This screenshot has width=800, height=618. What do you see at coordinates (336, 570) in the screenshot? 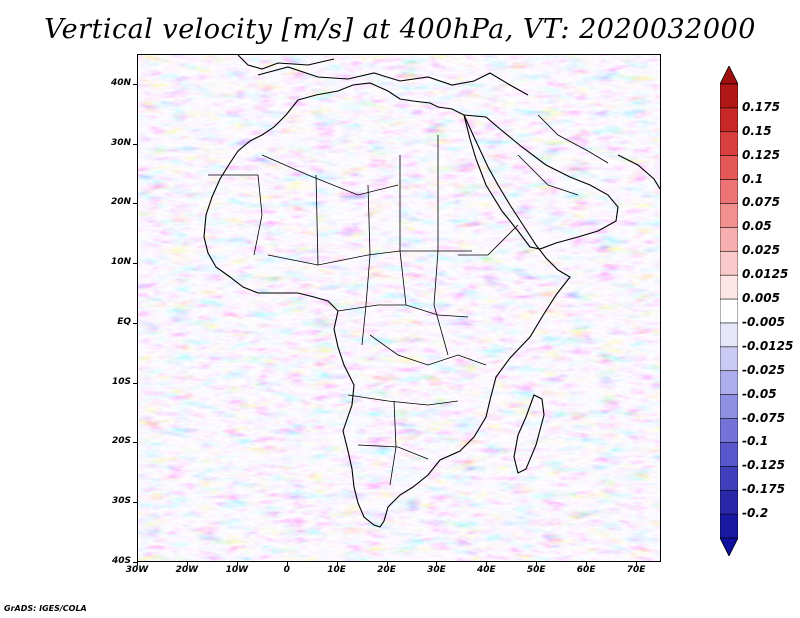
I see `lon-tick-label: 10E` at bounding box center [336, 570].